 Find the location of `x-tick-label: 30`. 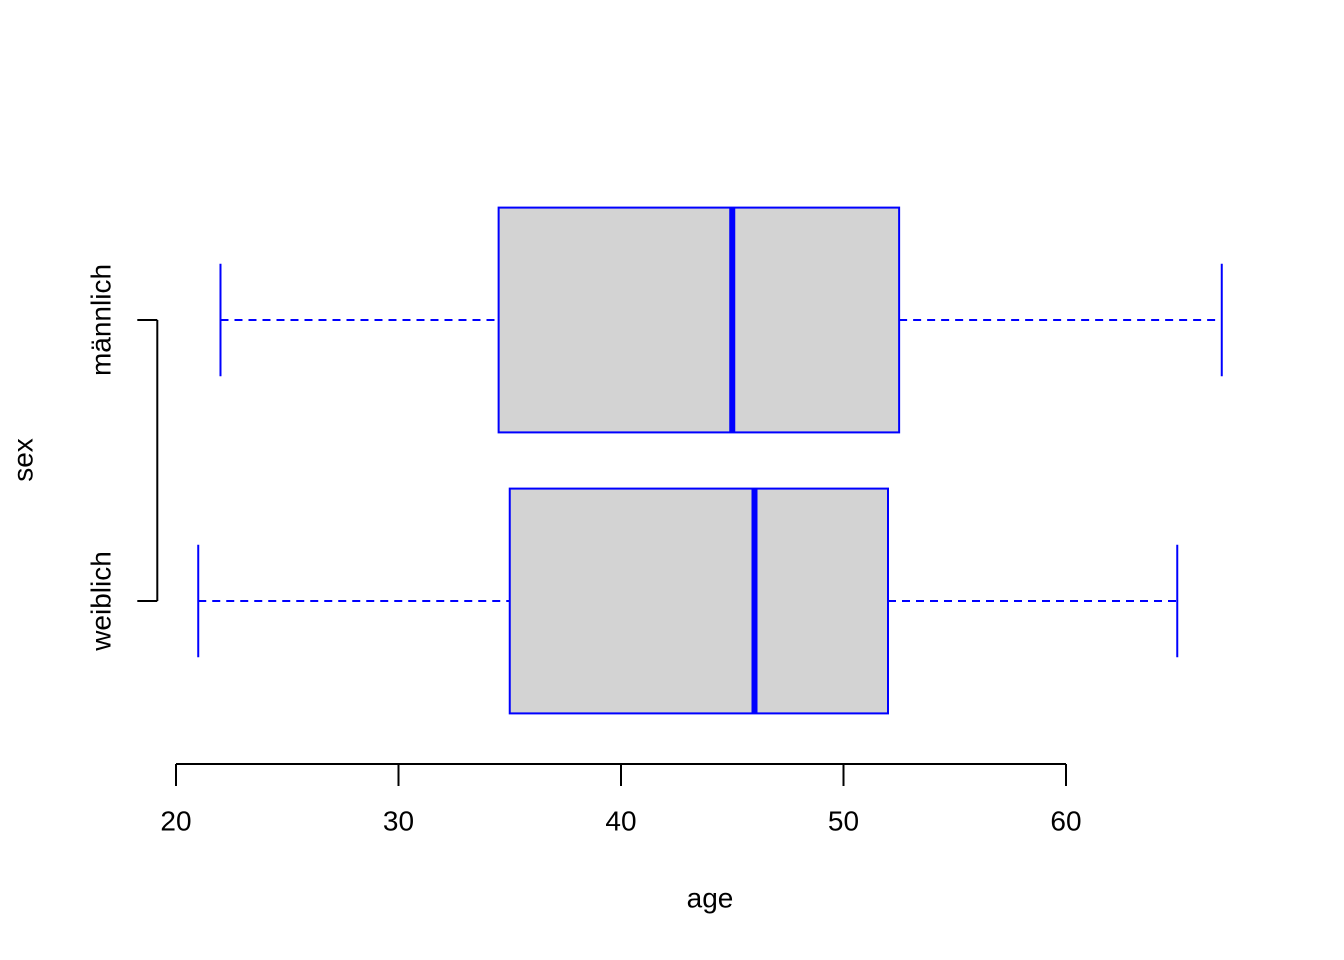

x-tick-label: 30 is located at coordinates (398, 820).